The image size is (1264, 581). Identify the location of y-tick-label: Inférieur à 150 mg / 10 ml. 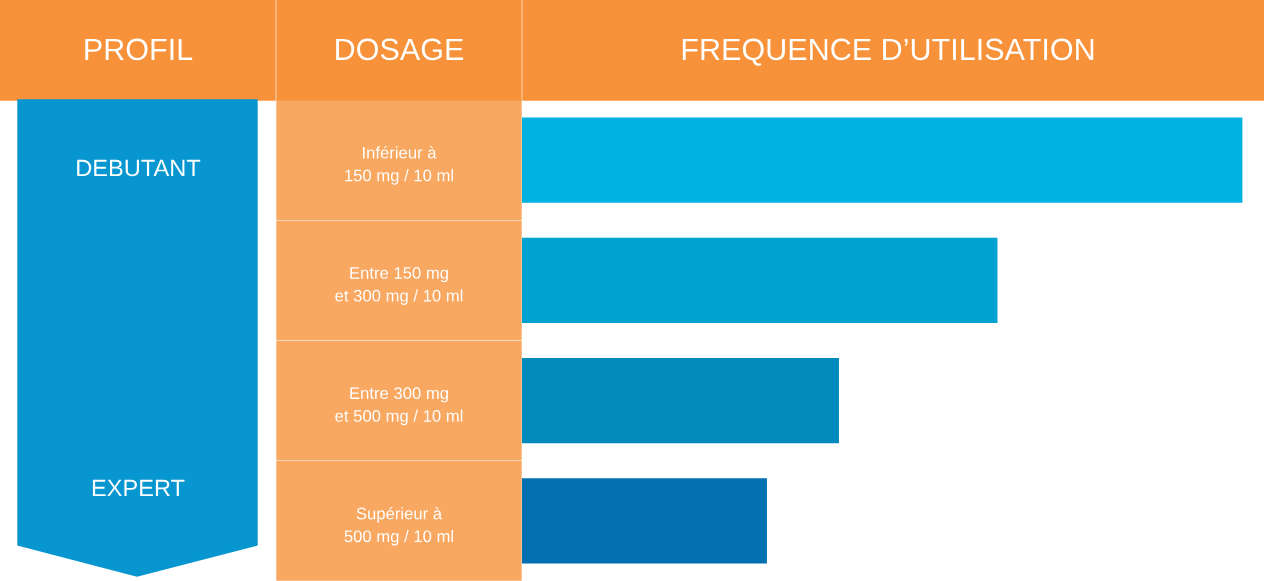
(399, 165).